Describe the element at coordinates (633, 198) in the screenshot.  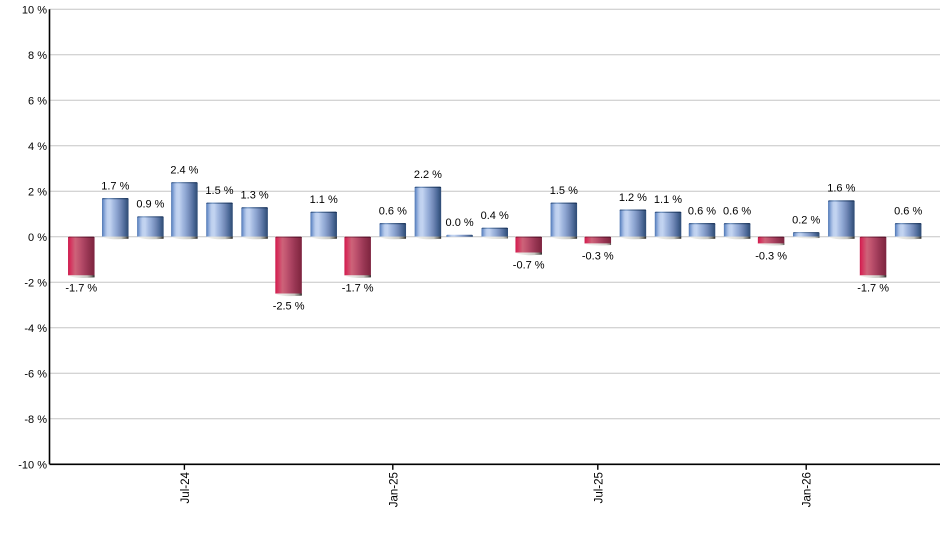
I see `svg-text: 1.2 %` at that location.